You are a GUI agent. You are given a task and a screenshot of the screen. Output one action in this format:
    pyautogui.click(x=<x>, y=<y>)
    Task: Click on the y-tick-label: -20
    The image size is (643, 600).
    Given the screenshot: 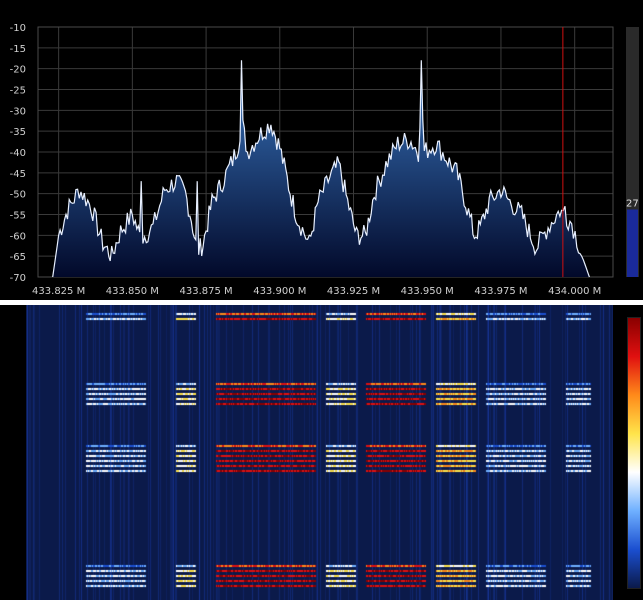 What is the action you would take?
    pyautogui.click(x=18, y=70)
    